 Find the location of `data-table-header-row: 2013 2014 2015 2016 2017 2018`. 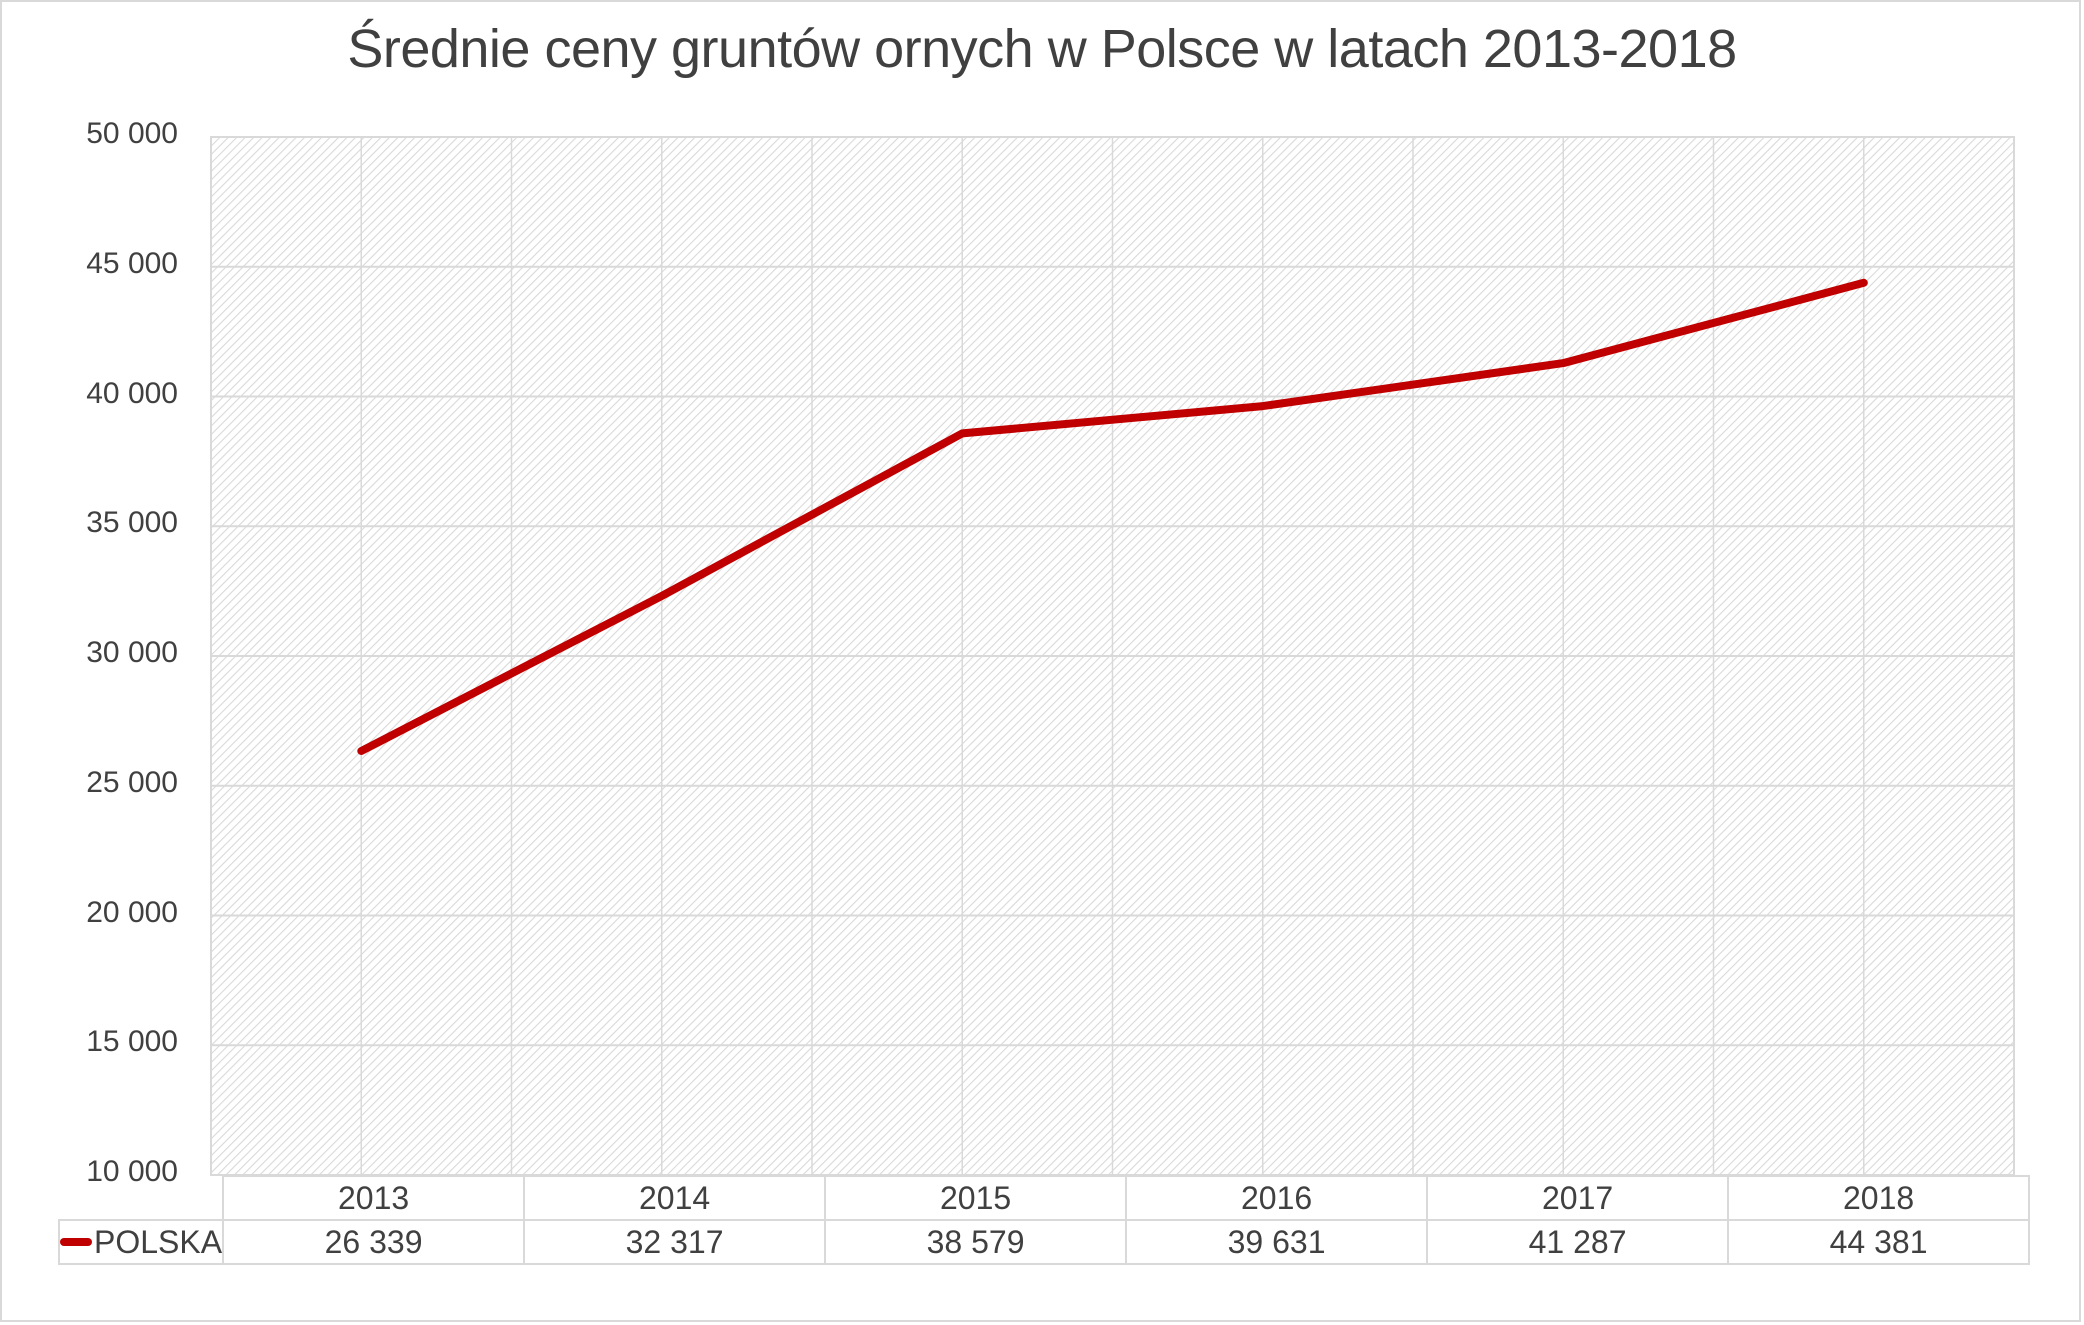

data-table-header-row: 2013 2014 2015 2016 2017 2018 is located at coordinates (1045, 1198).